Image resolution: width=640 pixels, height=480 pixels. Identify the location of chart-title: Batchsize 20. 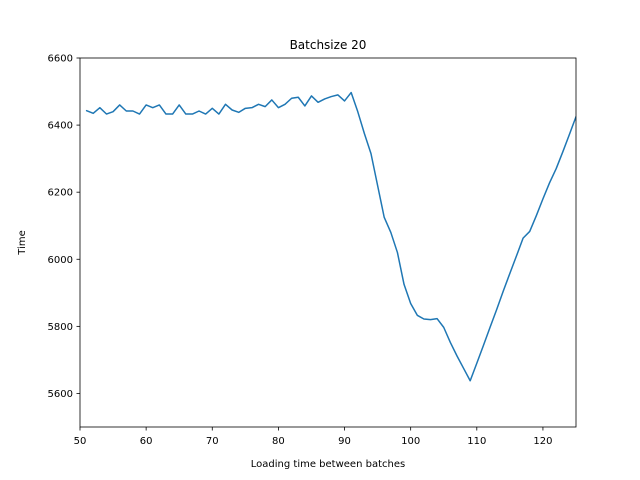
(328, 45).